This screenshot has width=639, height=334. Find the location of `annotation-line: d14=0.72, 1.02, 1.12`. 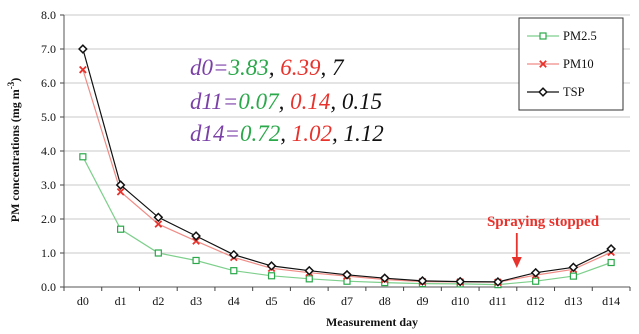

annotation-line: d14=0.72, 1.02, 1.12 is located at coordinates (287, 133).